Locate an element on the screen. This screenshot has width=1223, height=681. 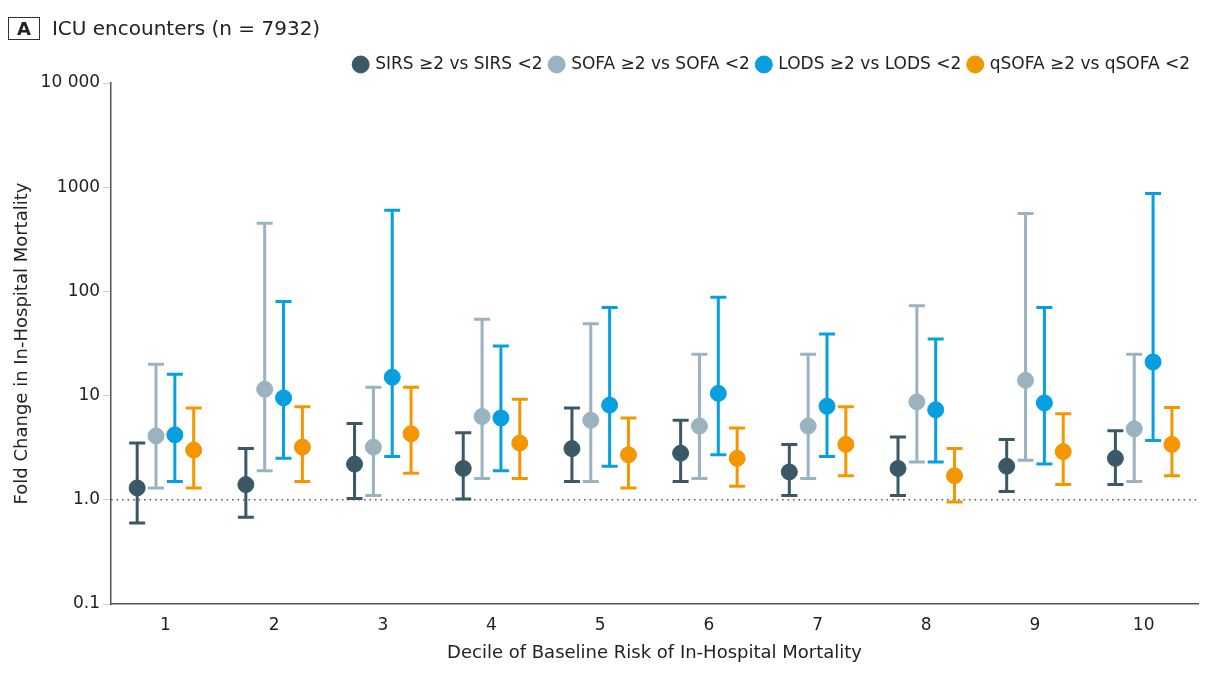
x-tick-label: 9 is located at coordinates (1035, 623).